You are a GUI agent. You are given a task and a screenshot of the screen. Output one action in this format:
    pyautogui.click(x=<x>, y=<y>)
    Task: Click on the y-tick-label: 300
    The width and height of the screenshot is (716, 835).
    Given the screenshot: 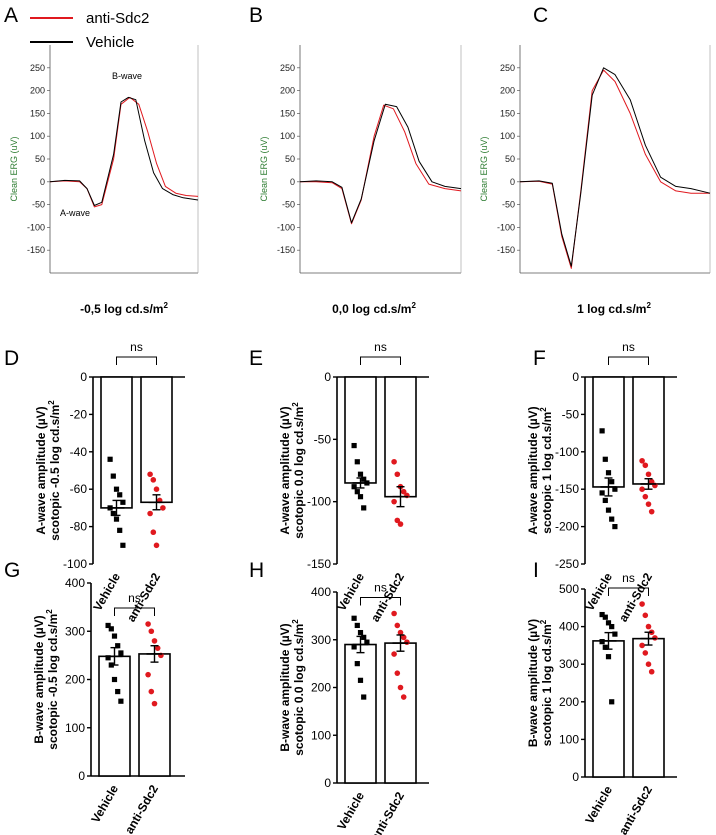 What is the action you would take?
    pyautogui.click(x=321, y=640)
    